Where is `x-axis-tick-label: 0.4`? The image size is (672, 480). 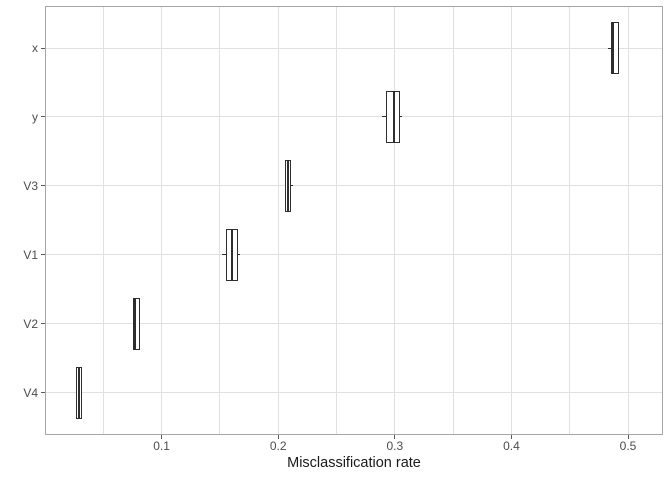
x-axis-tick-label: 0.4 is located at coordinates (511, 446).